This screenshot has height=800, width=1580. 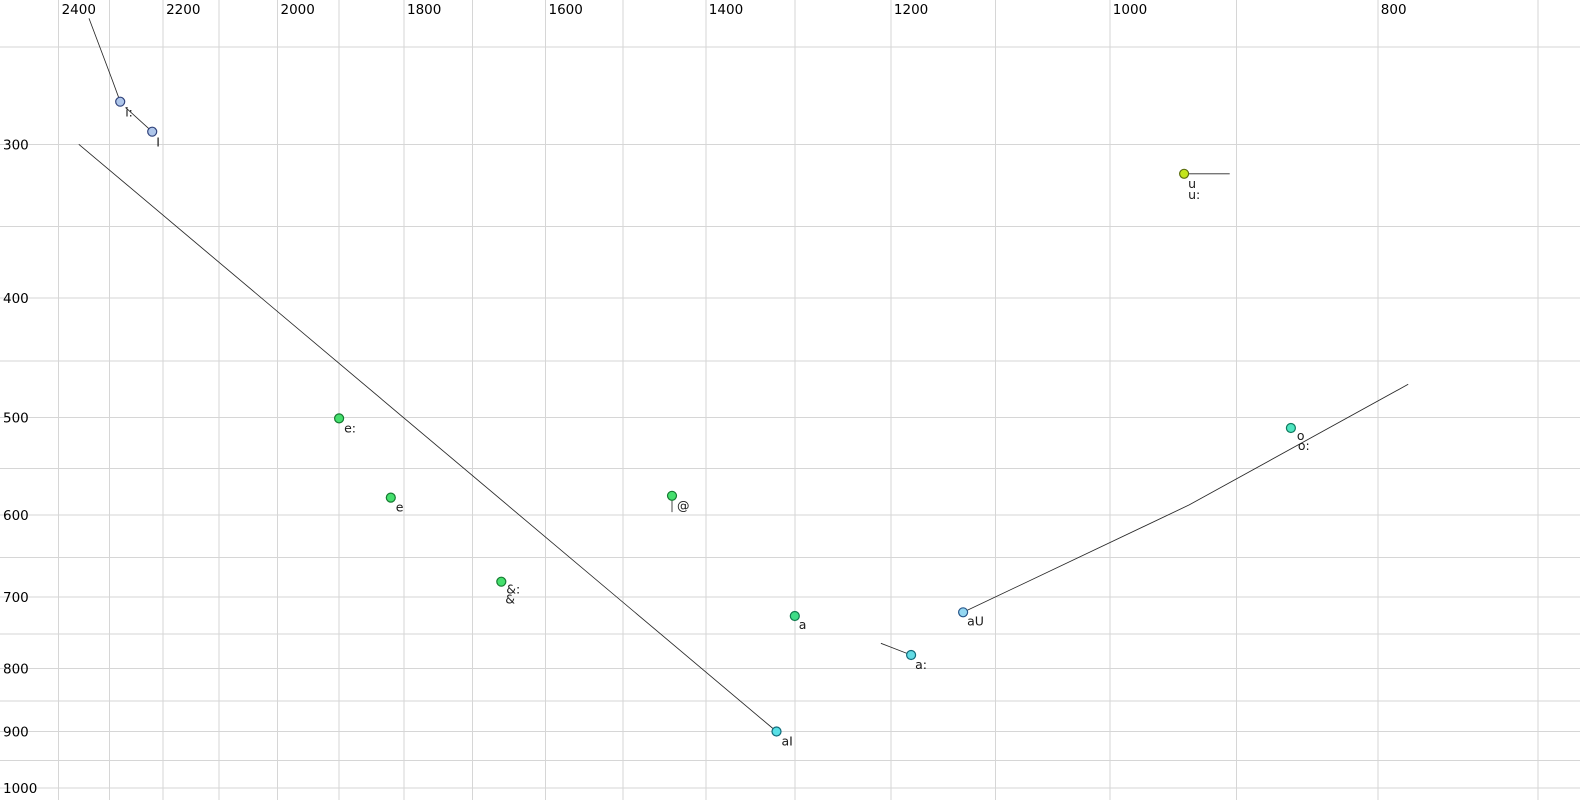 I want to click on vowel-point-u-u-long, so click(x=1184, y=173).